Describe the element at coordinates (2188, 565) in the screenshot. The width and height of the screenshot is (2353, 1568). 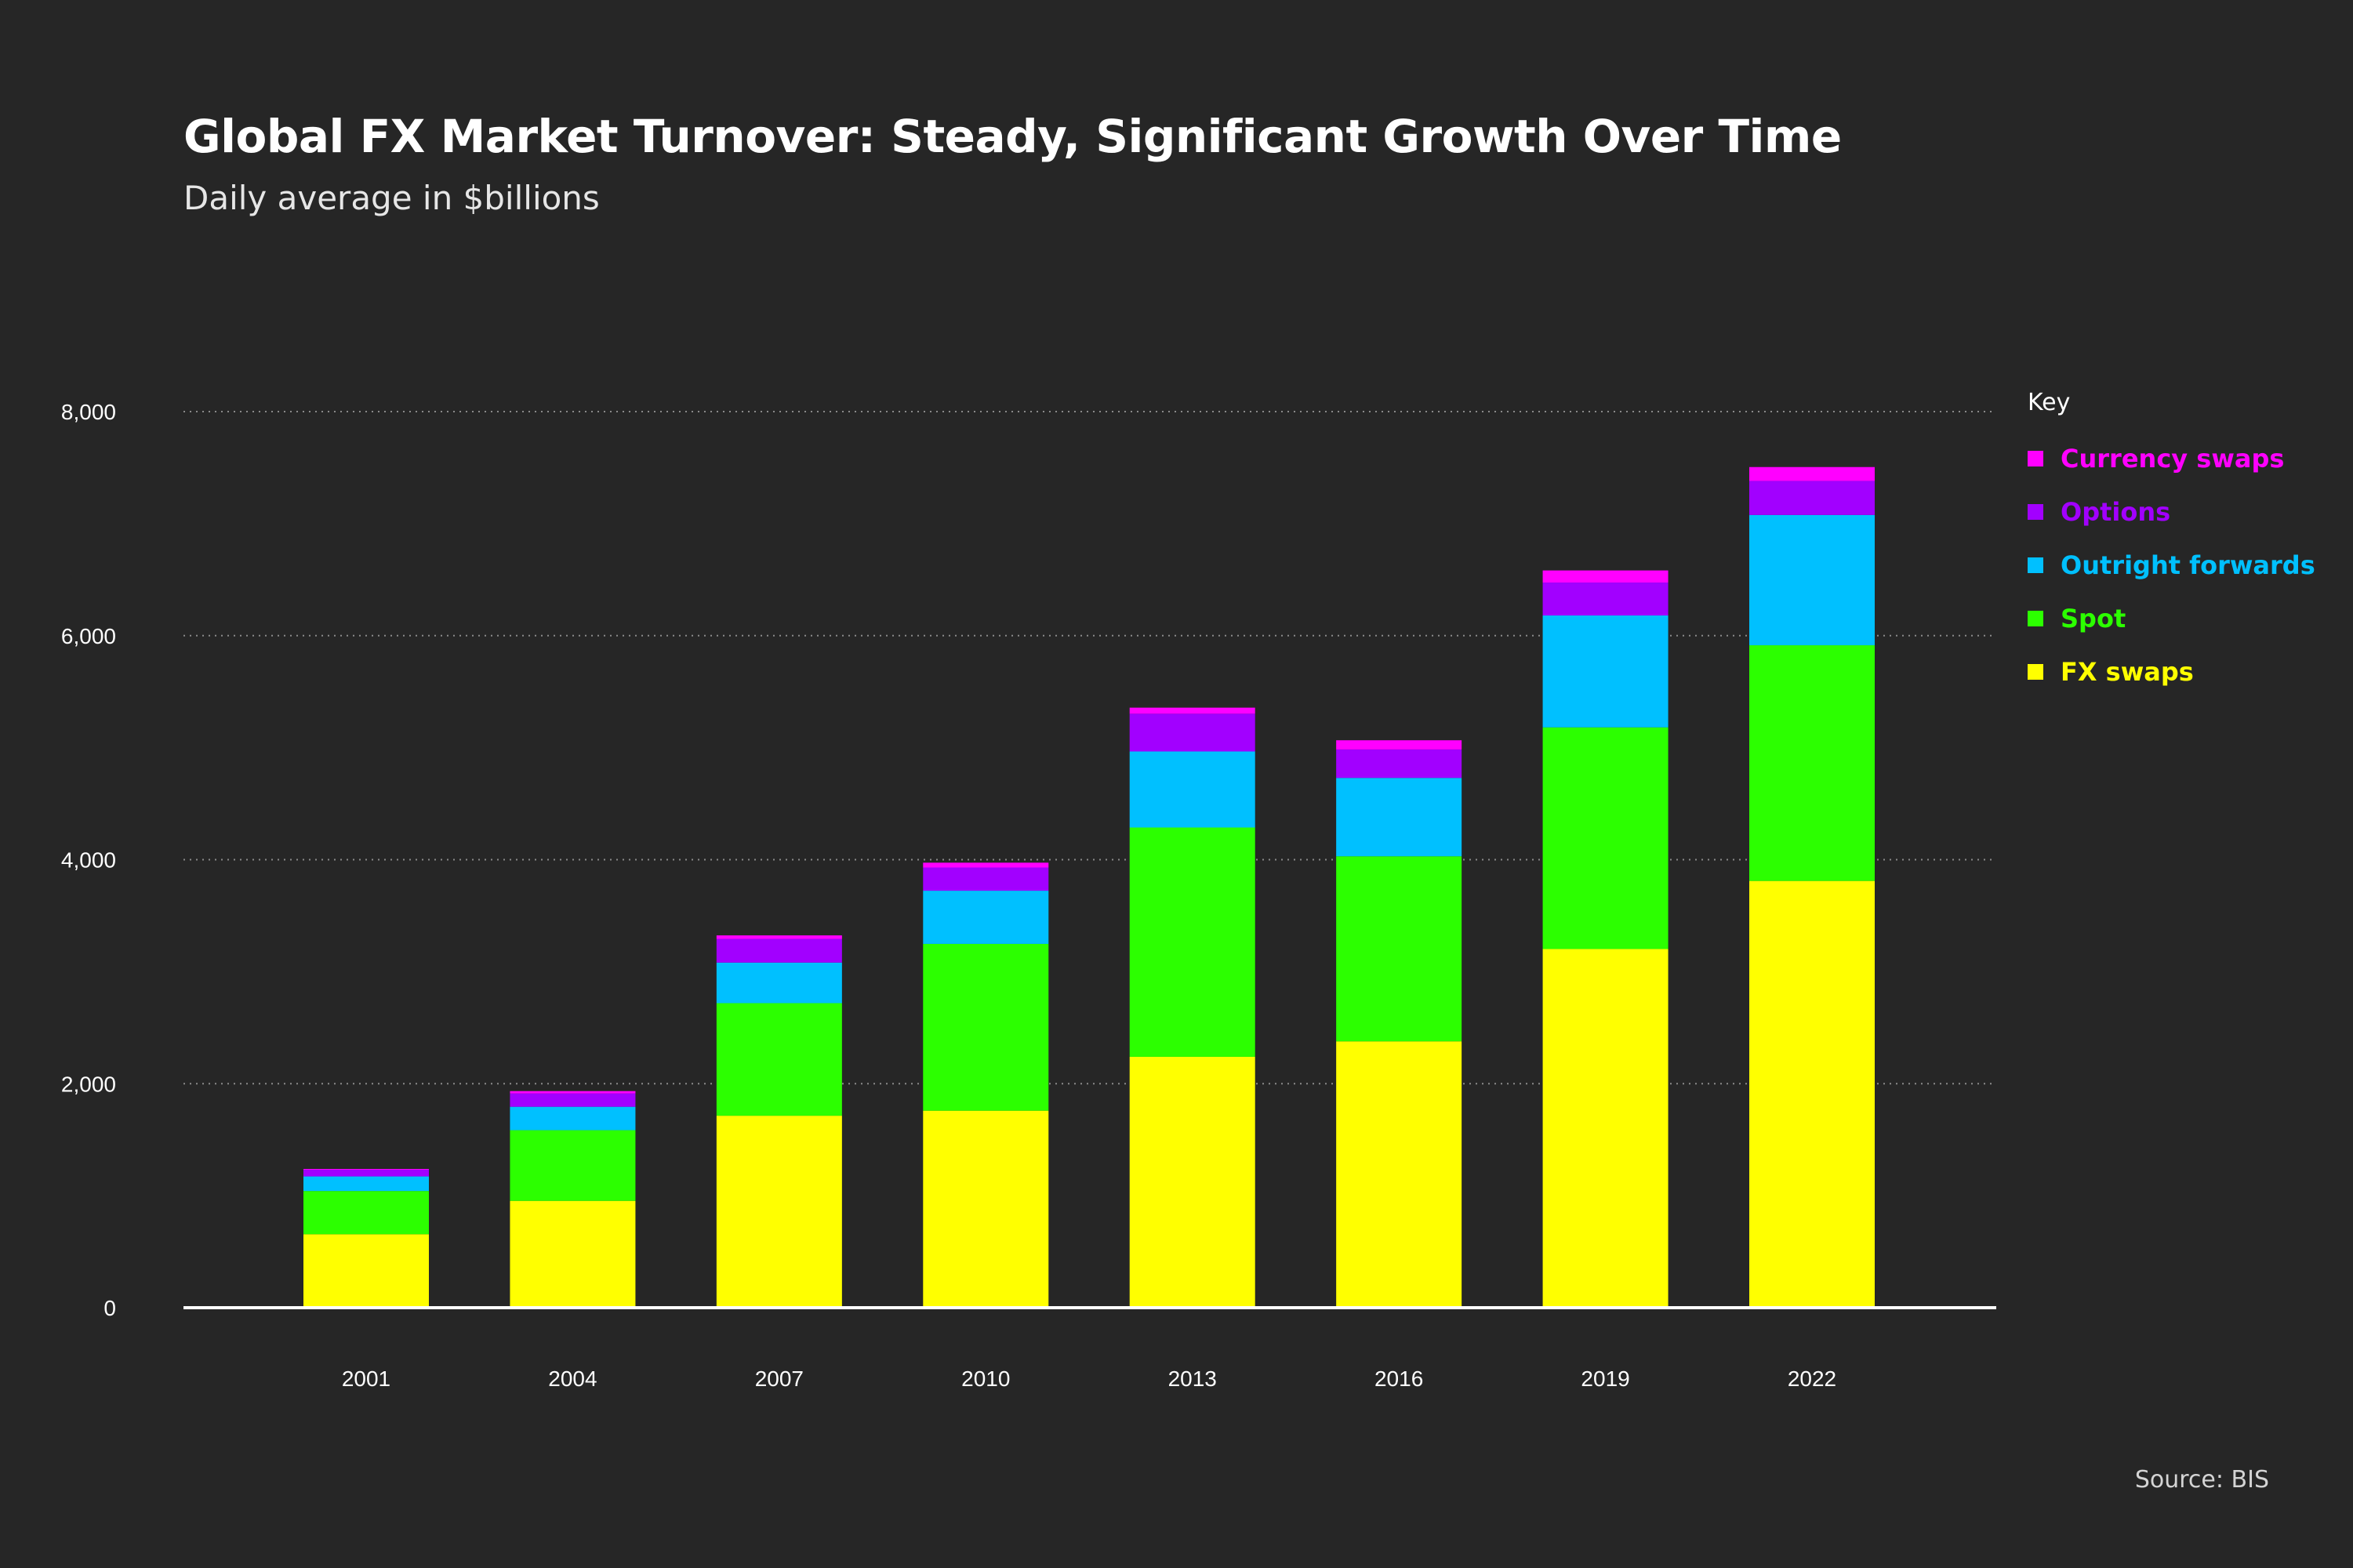
I see `legend-label: Outright forwards` at that location.